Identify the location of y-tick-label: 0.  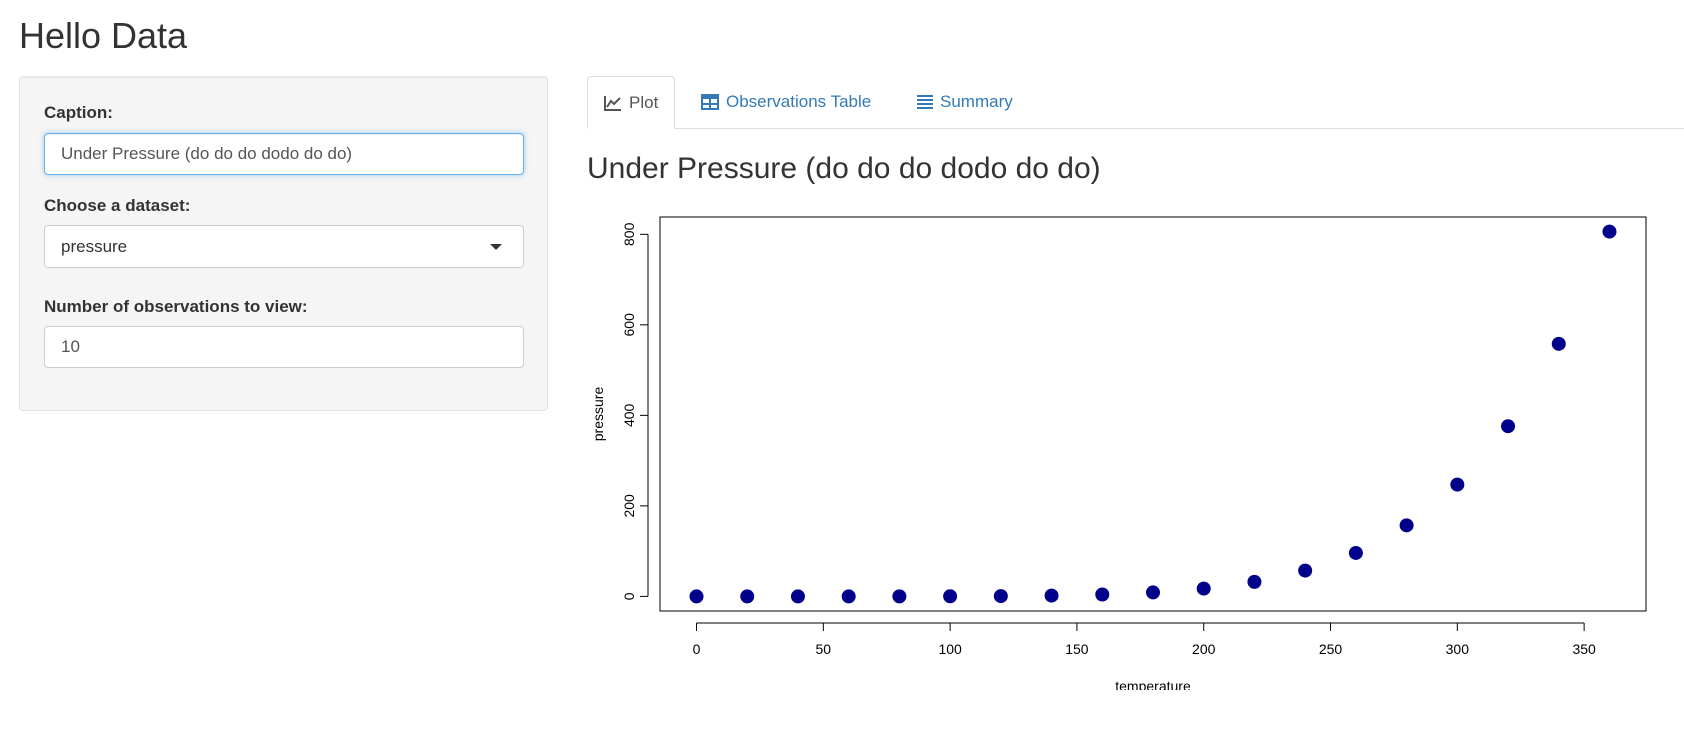
(629, 596).